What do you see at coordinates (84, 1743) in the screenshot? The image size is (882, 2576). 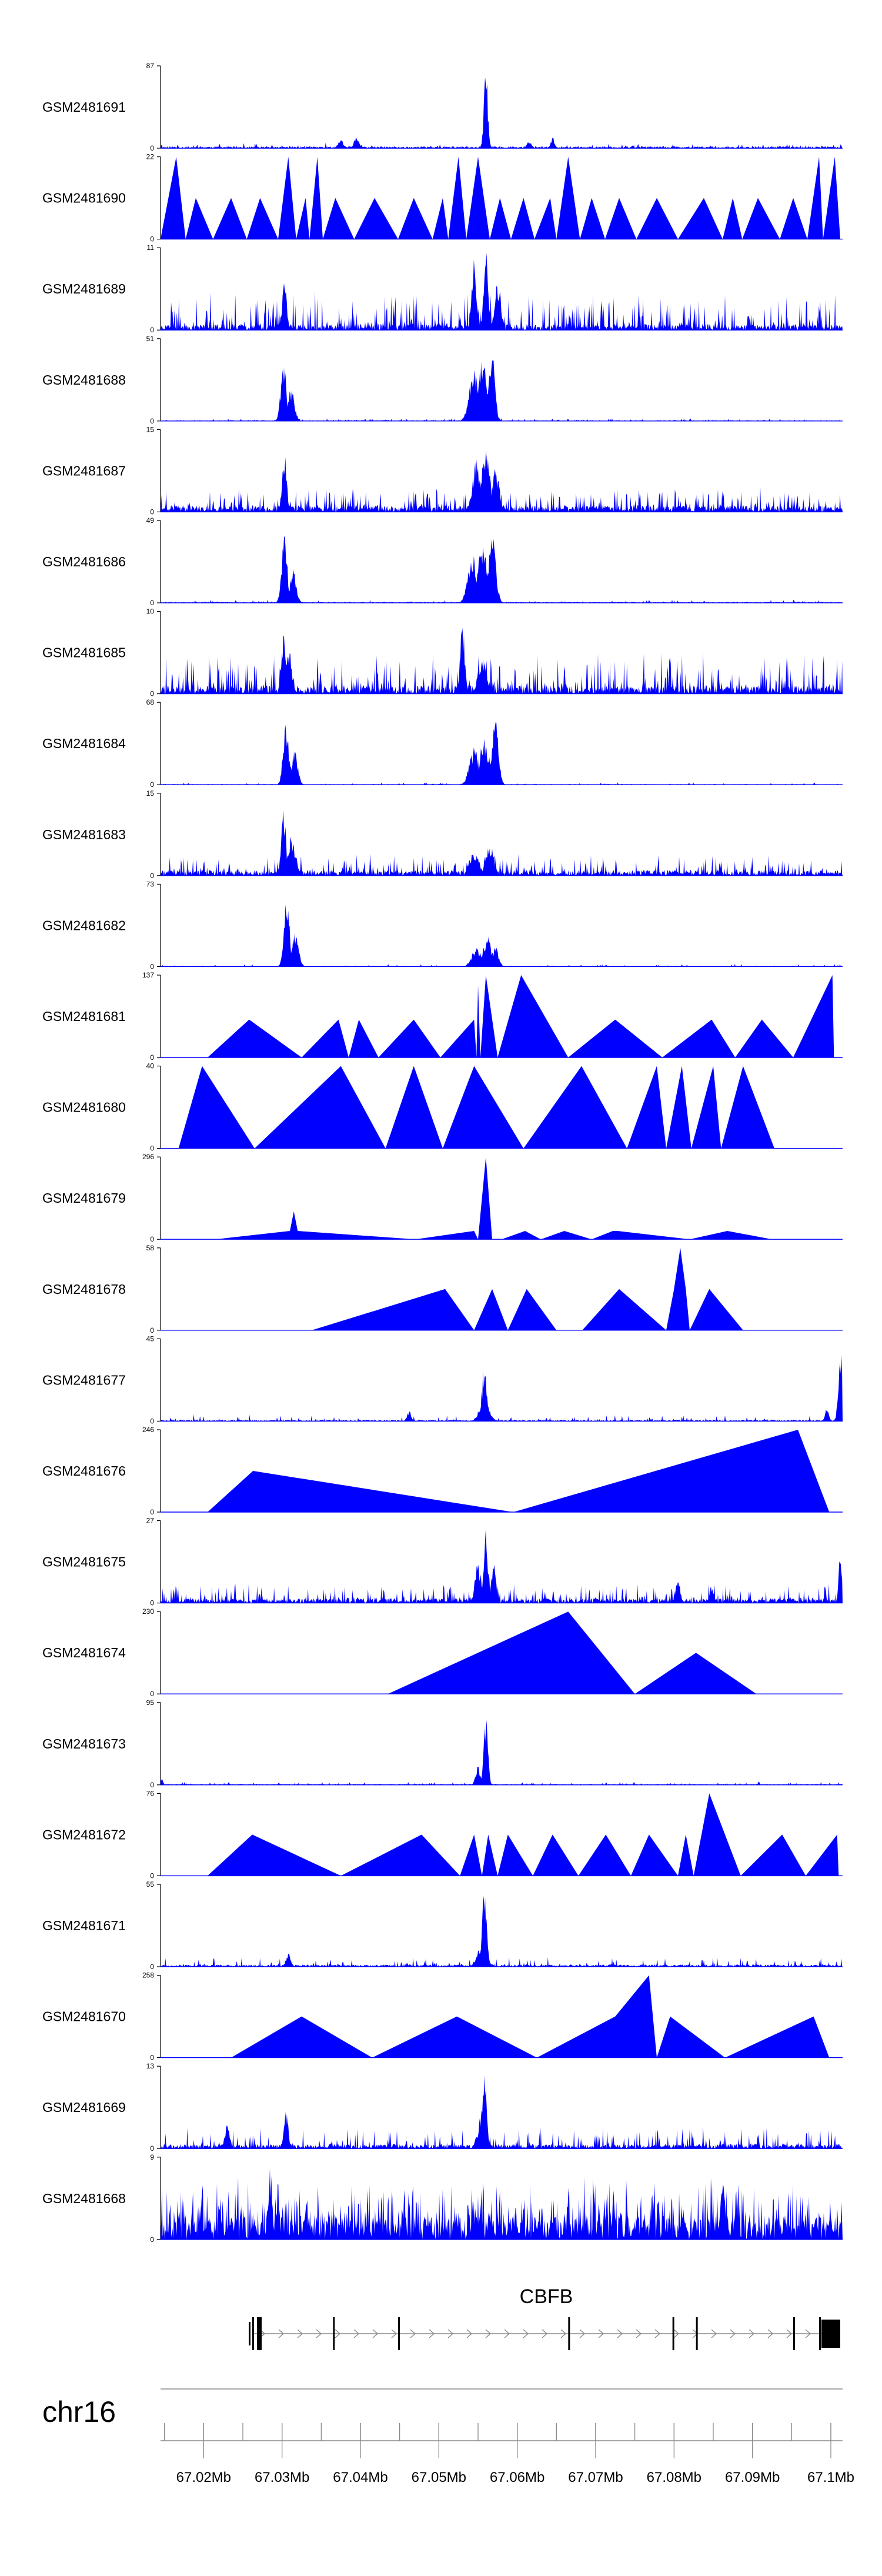 I see `track-label: GSM2481673` at bounding box center [84, 1743].